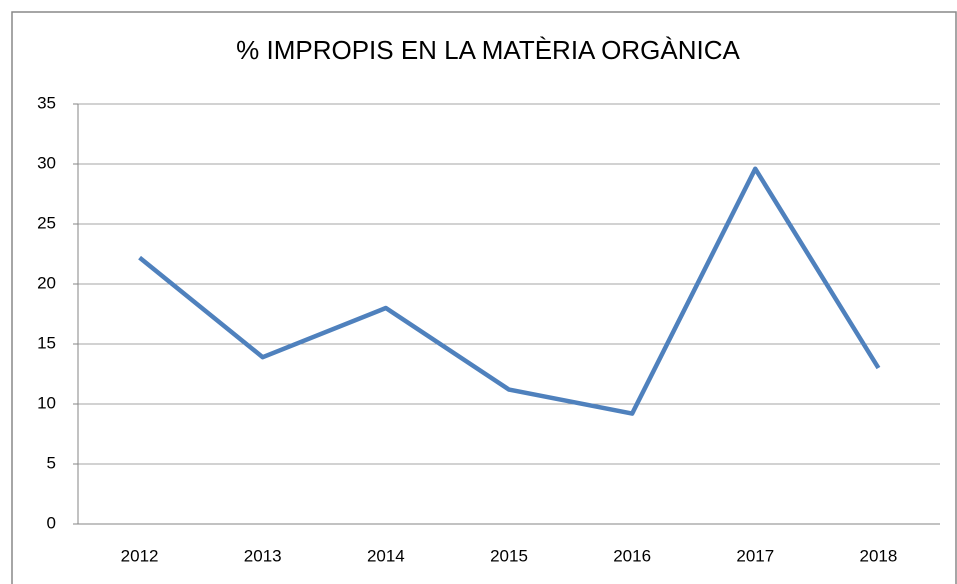 This screenshot has width=957, height=584. What do you see at coordinates (51, 462) in the screenshot?
I see `y-tick-label: 5` at bounding box center [51, 462].